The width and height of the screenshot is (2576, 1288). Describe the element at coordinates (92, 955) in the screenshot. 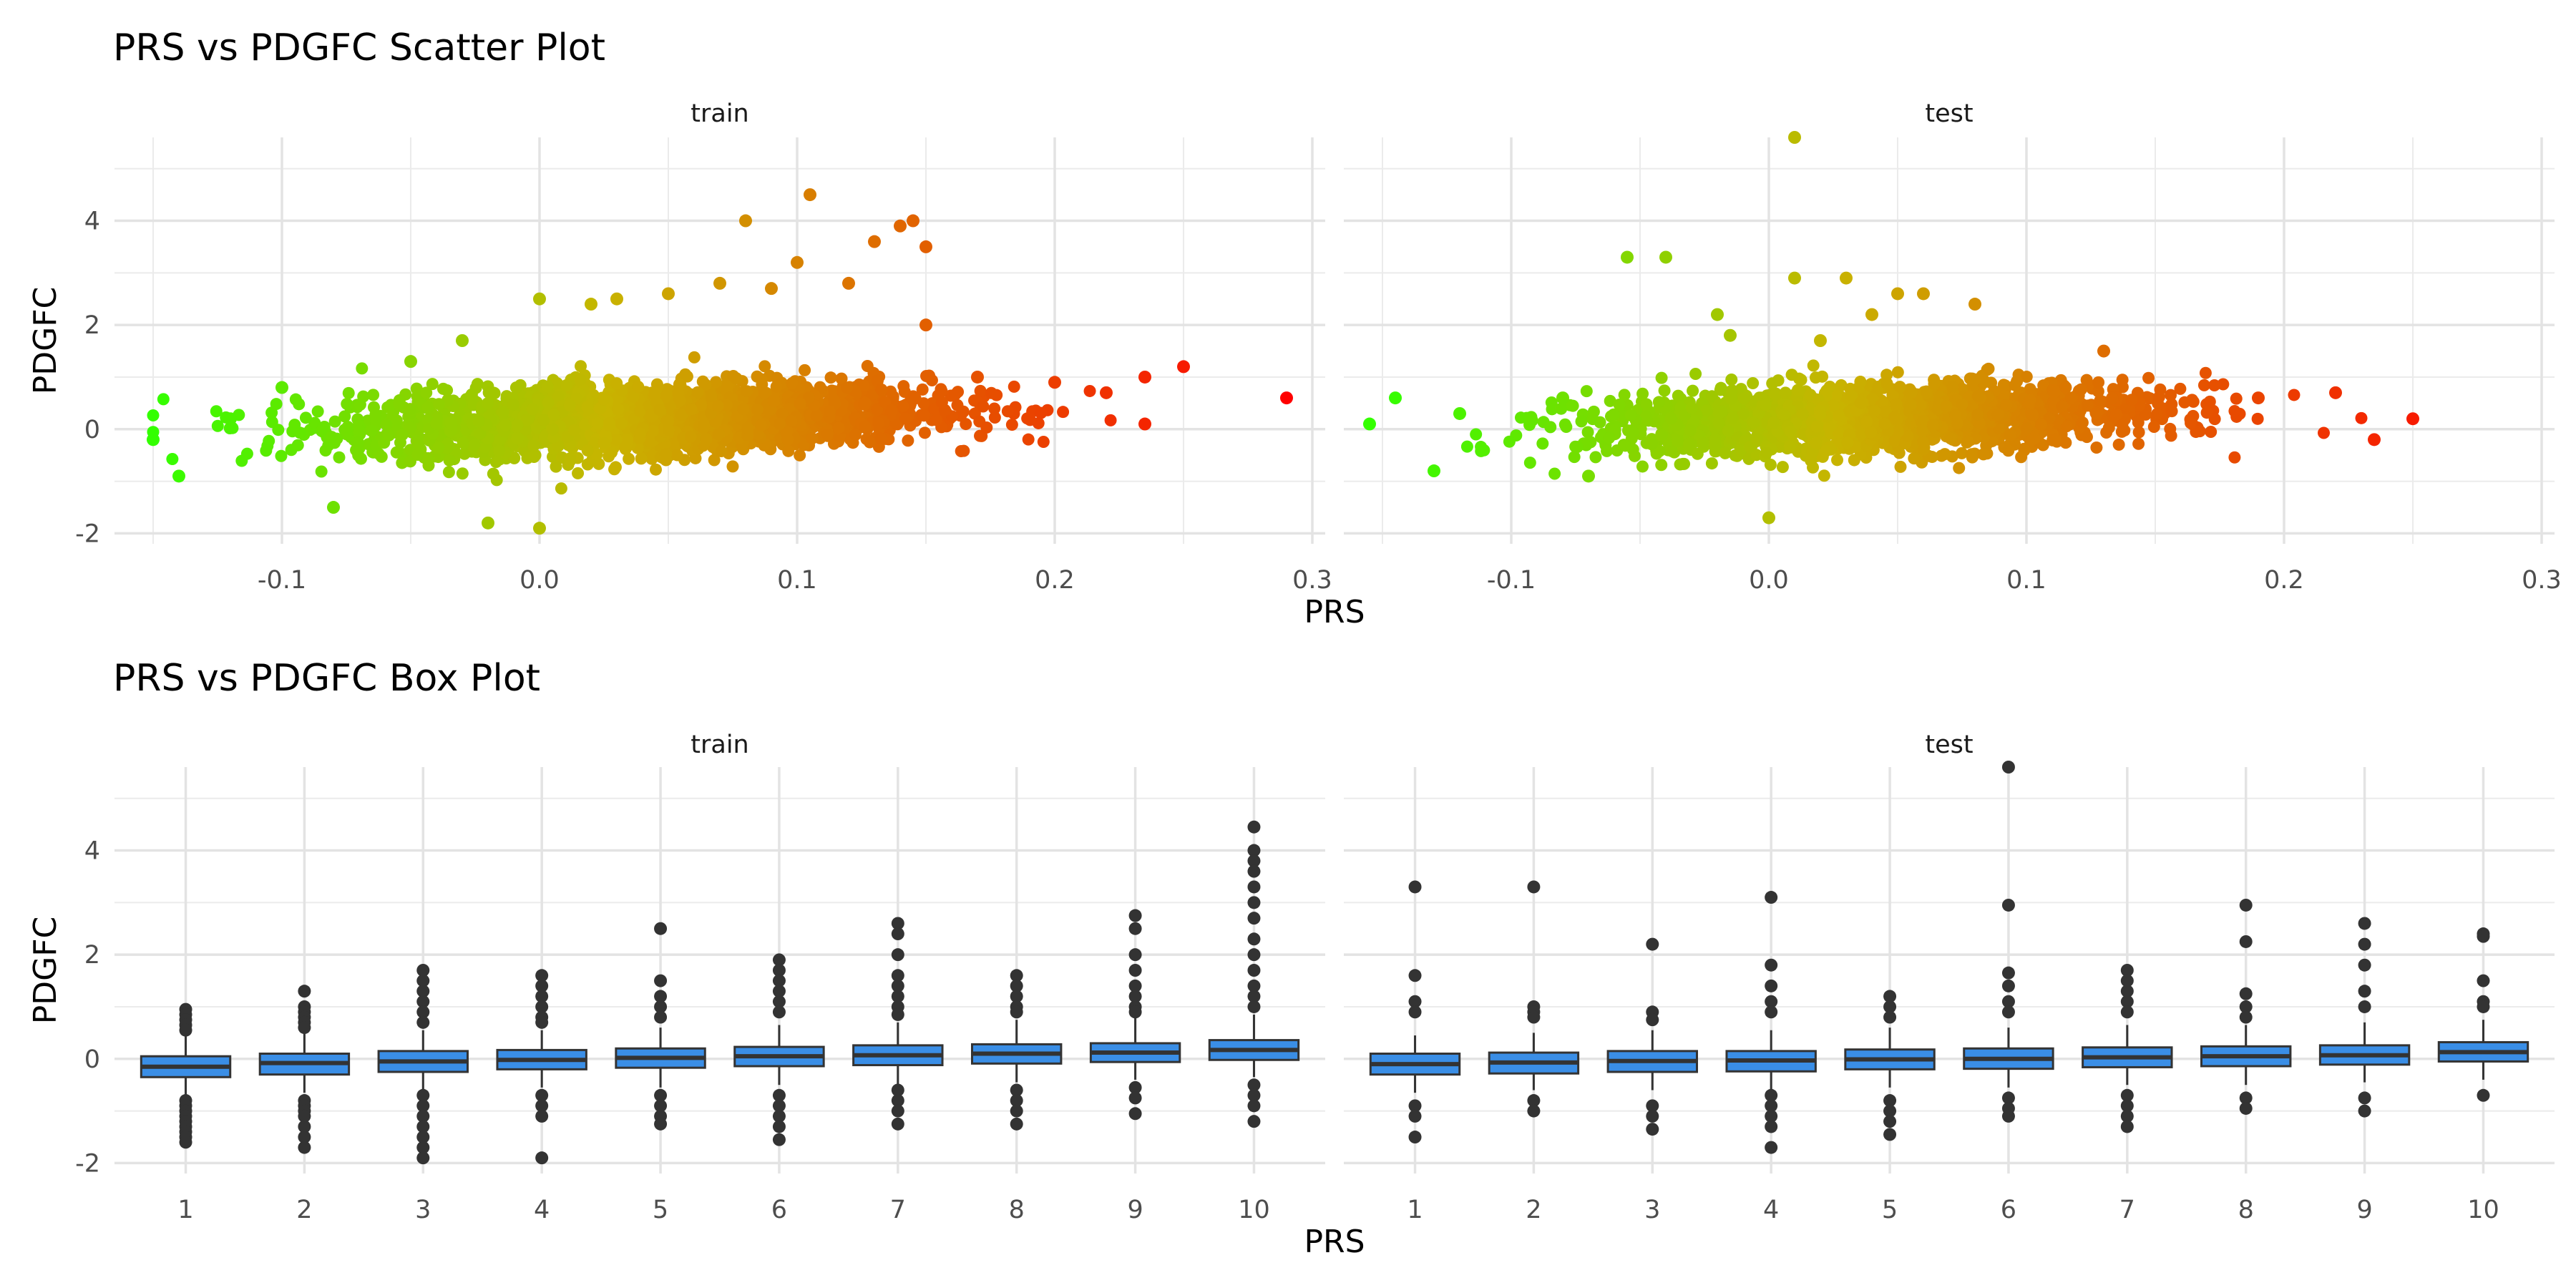

I see `boxplot-y-tick-label: 2` at that location.